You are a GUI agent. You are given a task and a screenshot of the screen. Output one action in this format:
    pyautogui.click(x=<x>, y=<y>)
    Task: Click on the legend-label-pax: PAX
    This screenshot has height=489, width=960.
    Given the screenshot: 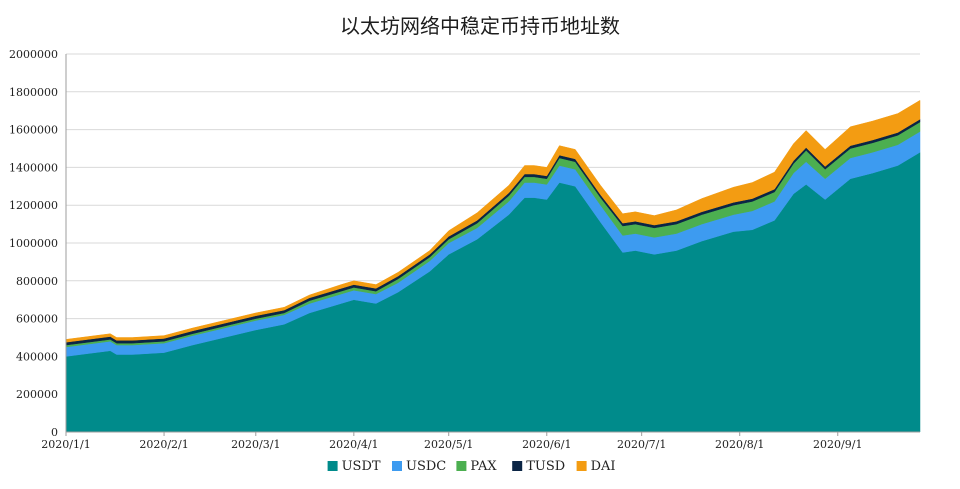 What is the action you would take?
    pyautogui.click(x=483, y=466)
    